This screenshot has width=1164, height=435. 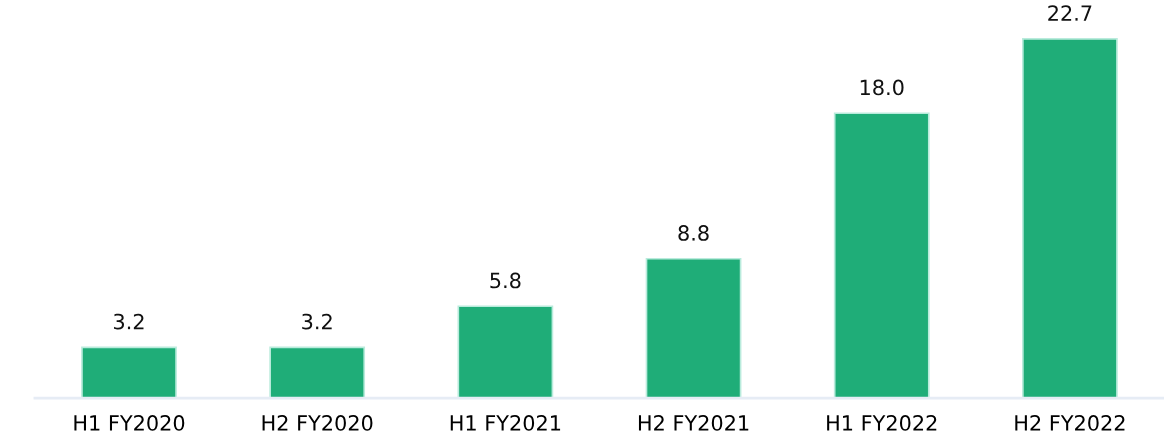 What do you see at coordinates (882, 87) in the screenshot?
I see `data-label: 18.0` at bounding box center [882, 87].